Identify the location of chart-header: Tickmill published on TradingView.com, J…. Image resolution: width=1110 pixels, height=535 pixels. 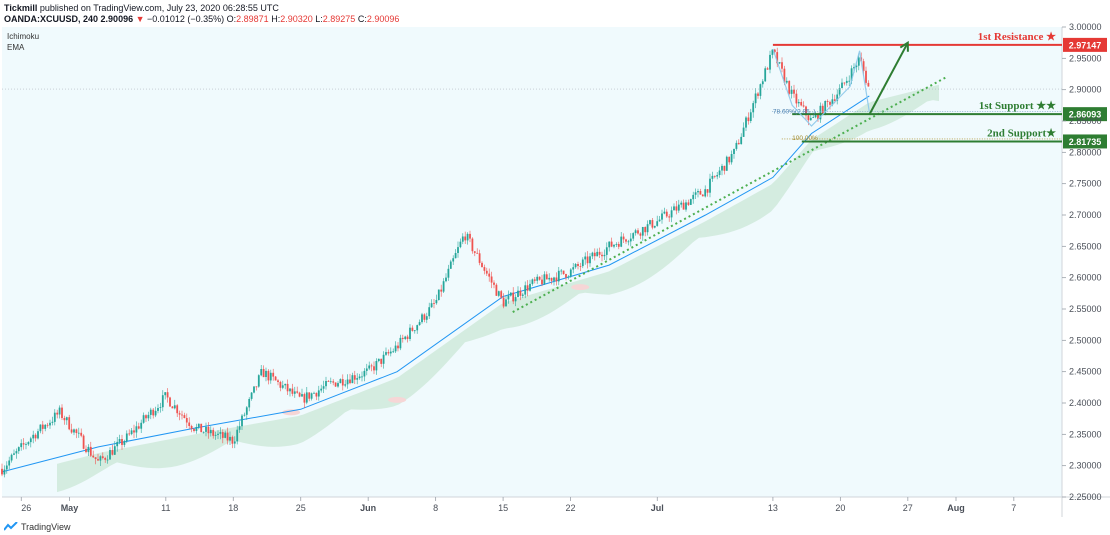
(555, 13).